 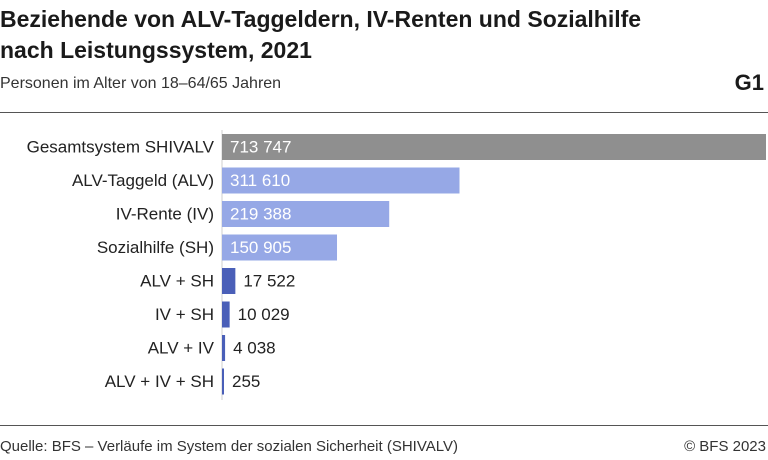 What do you see at coordinates (264, 314) in the screenshot?
I see `data-label: 10 029` at bounding box center [264, 314].